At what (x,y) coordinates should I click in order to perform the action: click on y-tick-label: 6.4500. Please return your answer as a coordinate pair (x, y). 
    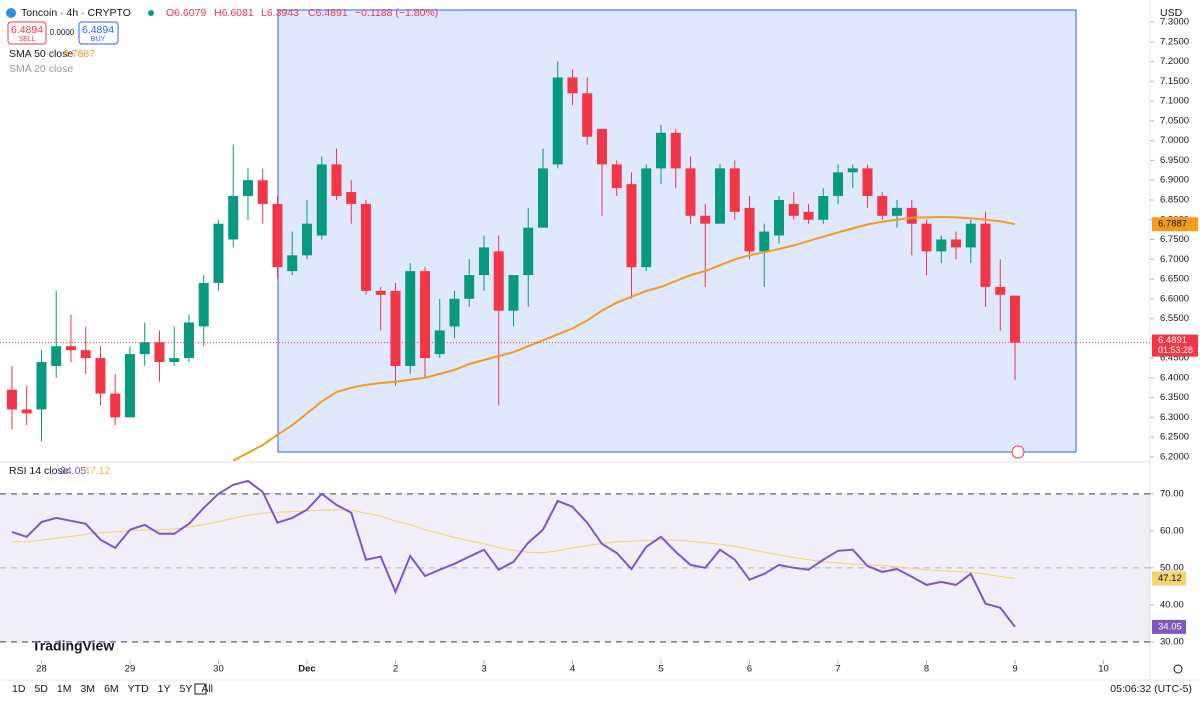
    Looking at the image, I should click on (1174, 358).